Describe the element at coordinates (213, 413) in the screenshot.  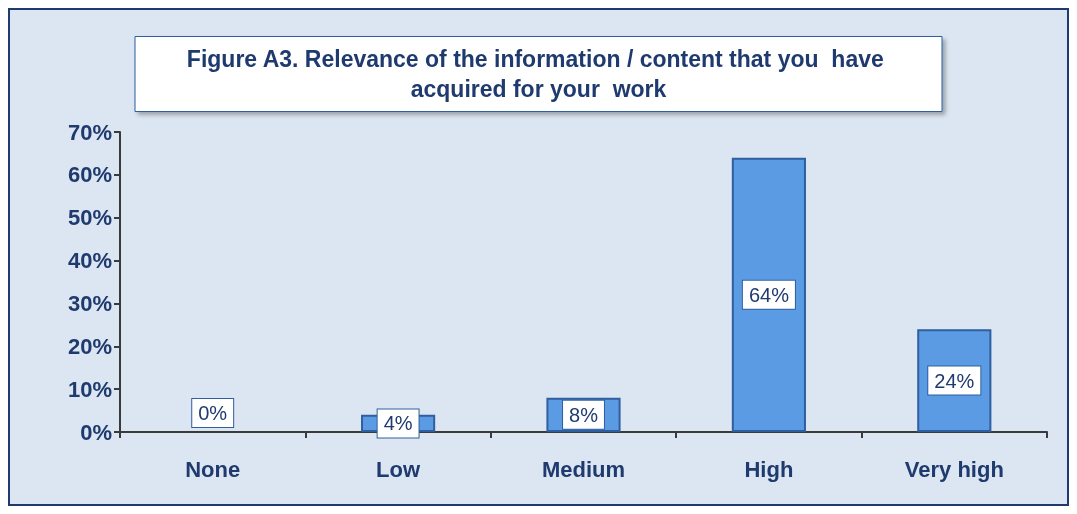
I see `data-label: 0%` at that location.